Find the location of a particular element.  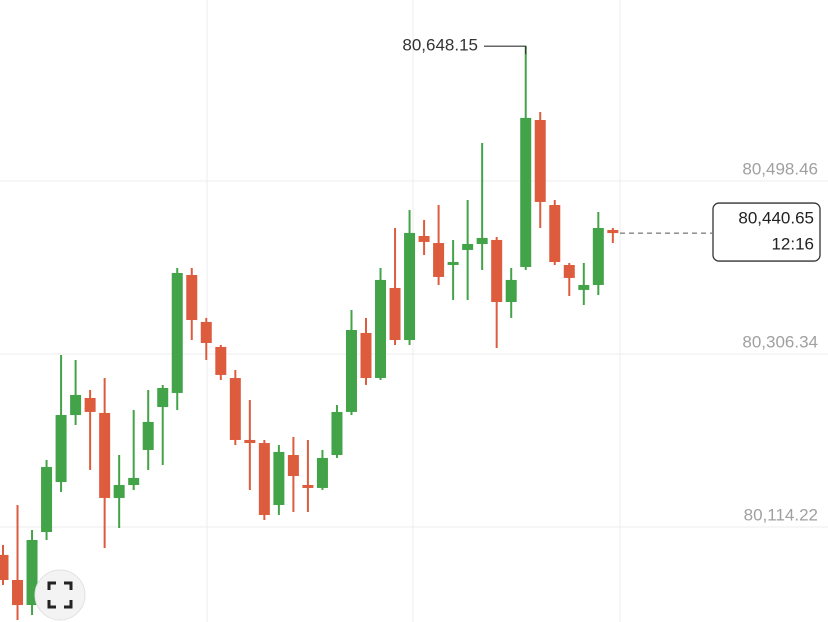

y-tick-label: 80,306.34 is located at coordinates (780, 342).